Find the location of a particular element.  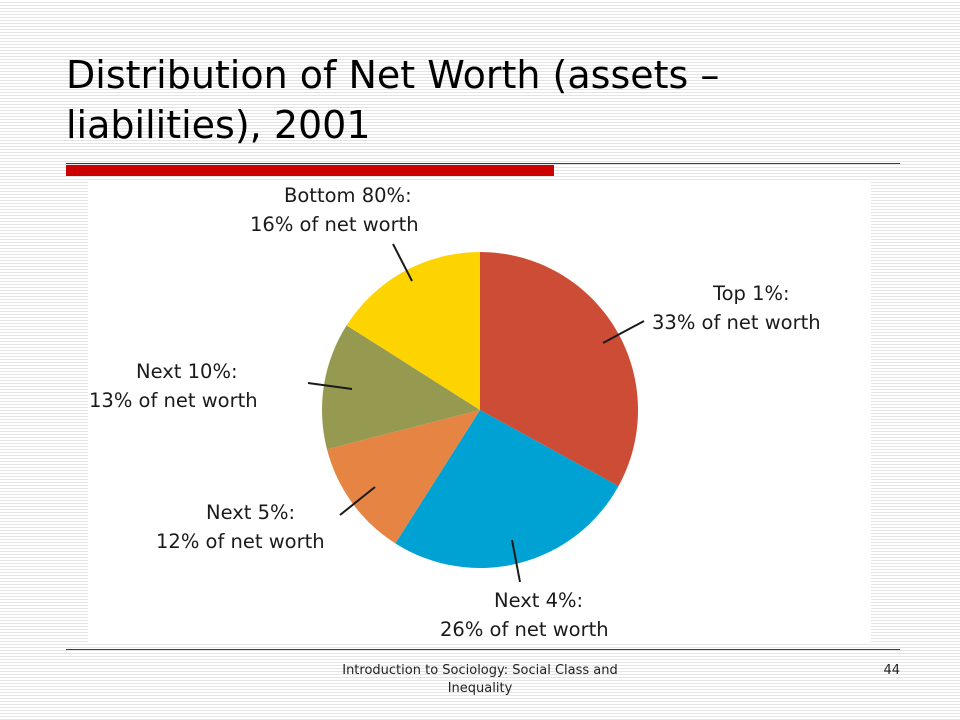

slice-label-top-1-group: Top 1%: is located at coordinates (751, 293).